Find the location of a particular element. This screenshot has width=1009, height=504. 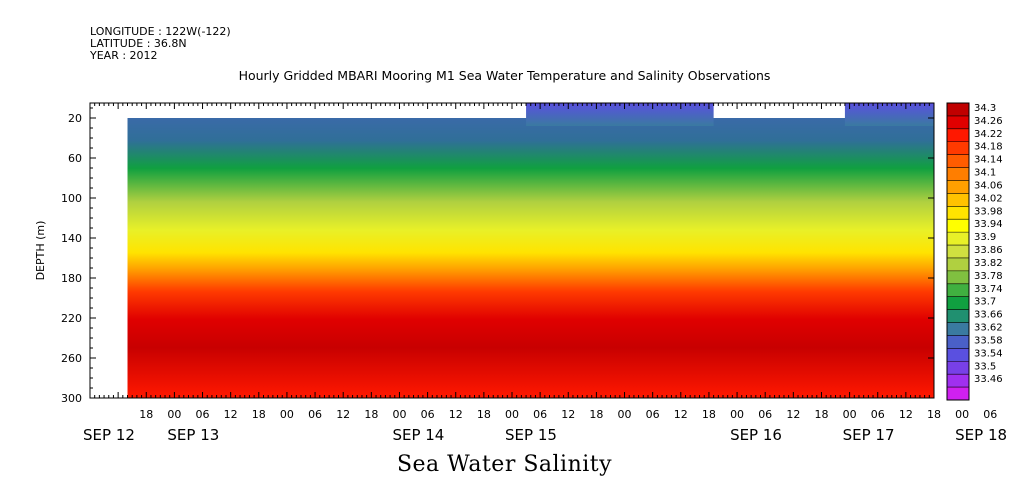

colorbar-label: 33.86 is located at coordinates (988, 250).